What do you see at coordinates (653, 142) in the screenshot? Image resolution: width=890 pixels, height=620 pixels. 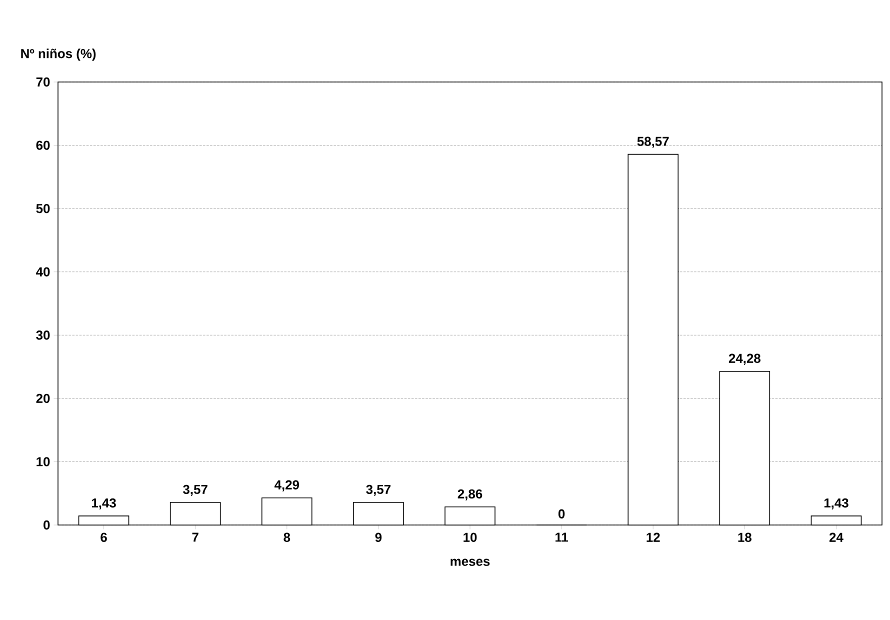 I see `data-label: 58,57` at bounding box center [653, 142].